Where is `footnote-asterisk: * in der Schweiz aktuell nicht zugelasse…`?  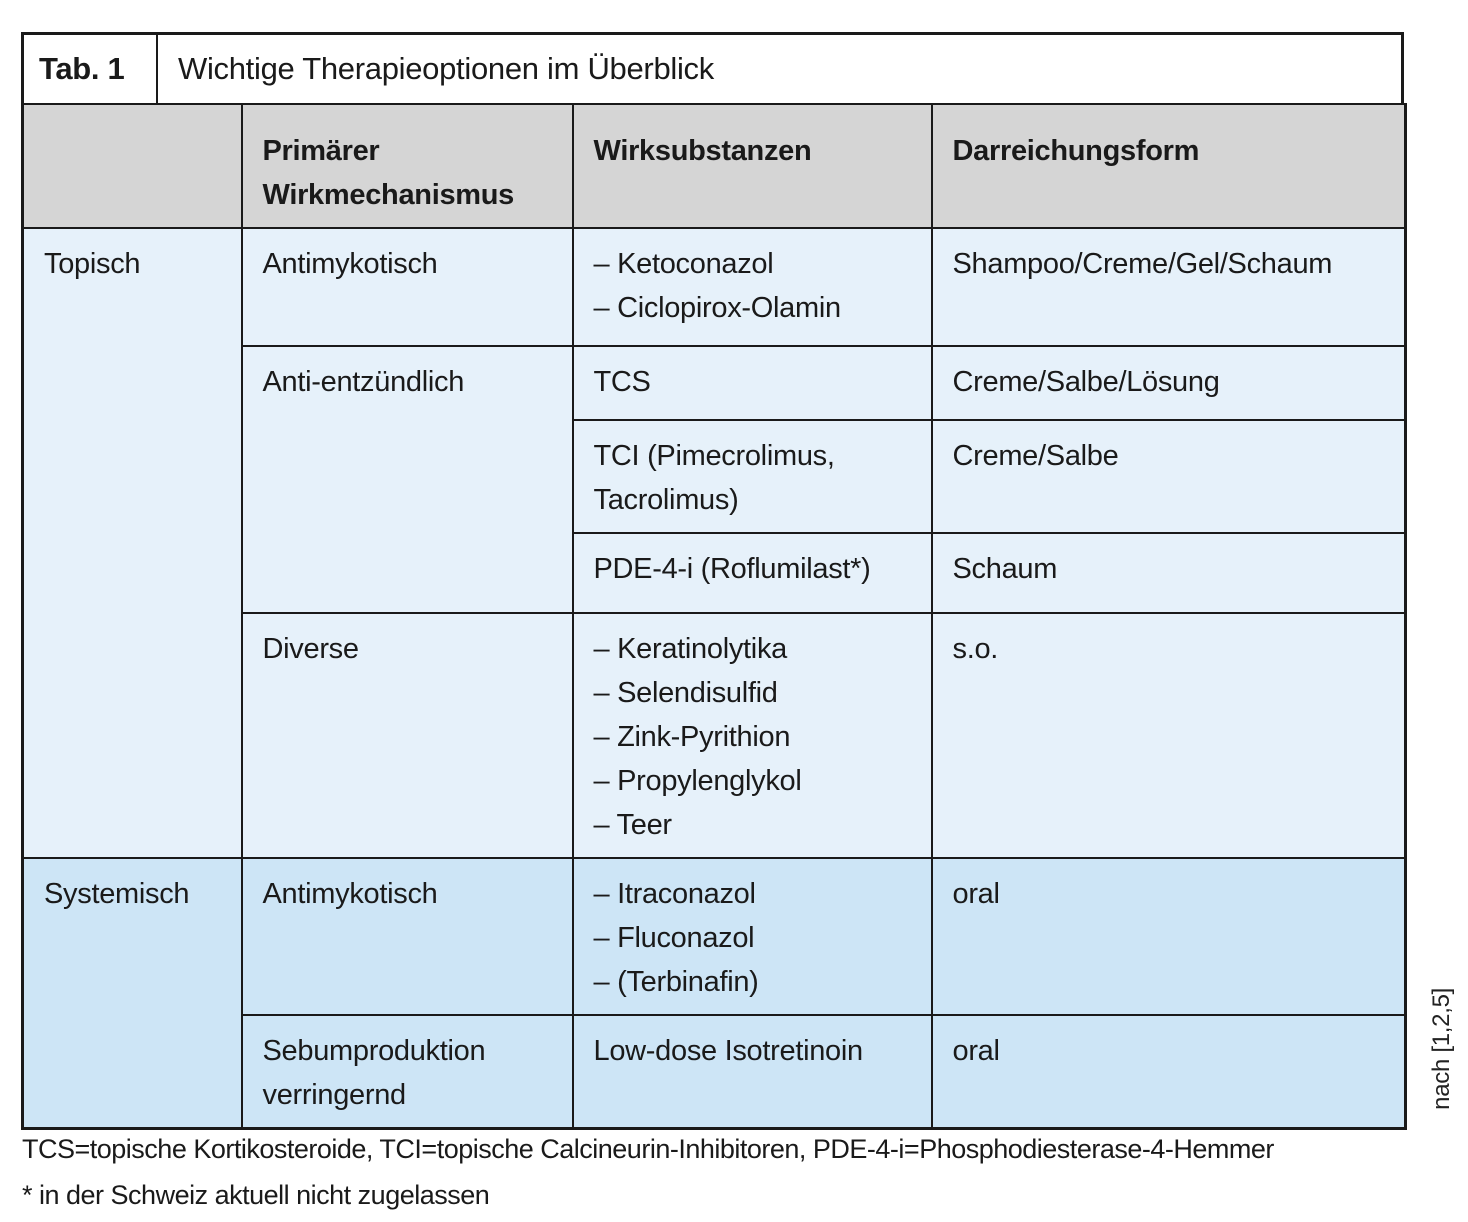
footnote-asterisk: * in der Schweiz aktuell nicht zugelasse… is located at coordinates (256, 1195).